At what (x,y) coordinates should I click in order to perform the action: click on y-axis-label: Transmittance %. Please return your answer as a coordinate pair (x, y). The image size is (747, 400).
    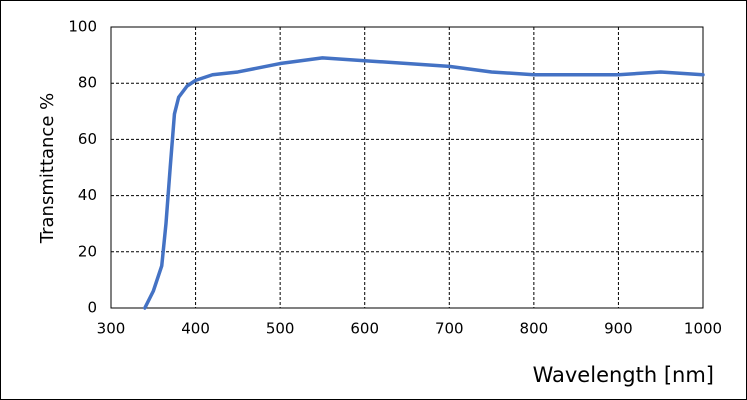
    Looking at the image, I should click on (47, 168).